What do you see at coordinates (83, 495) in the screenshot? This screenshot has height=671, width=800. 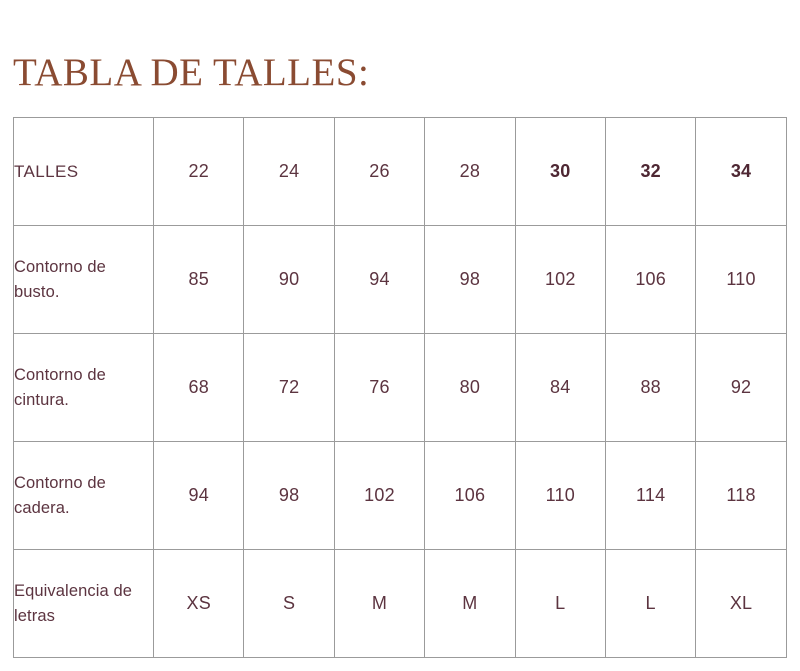 I see `row-label: Contorno de cadera.` at bounding box center [83, 495].